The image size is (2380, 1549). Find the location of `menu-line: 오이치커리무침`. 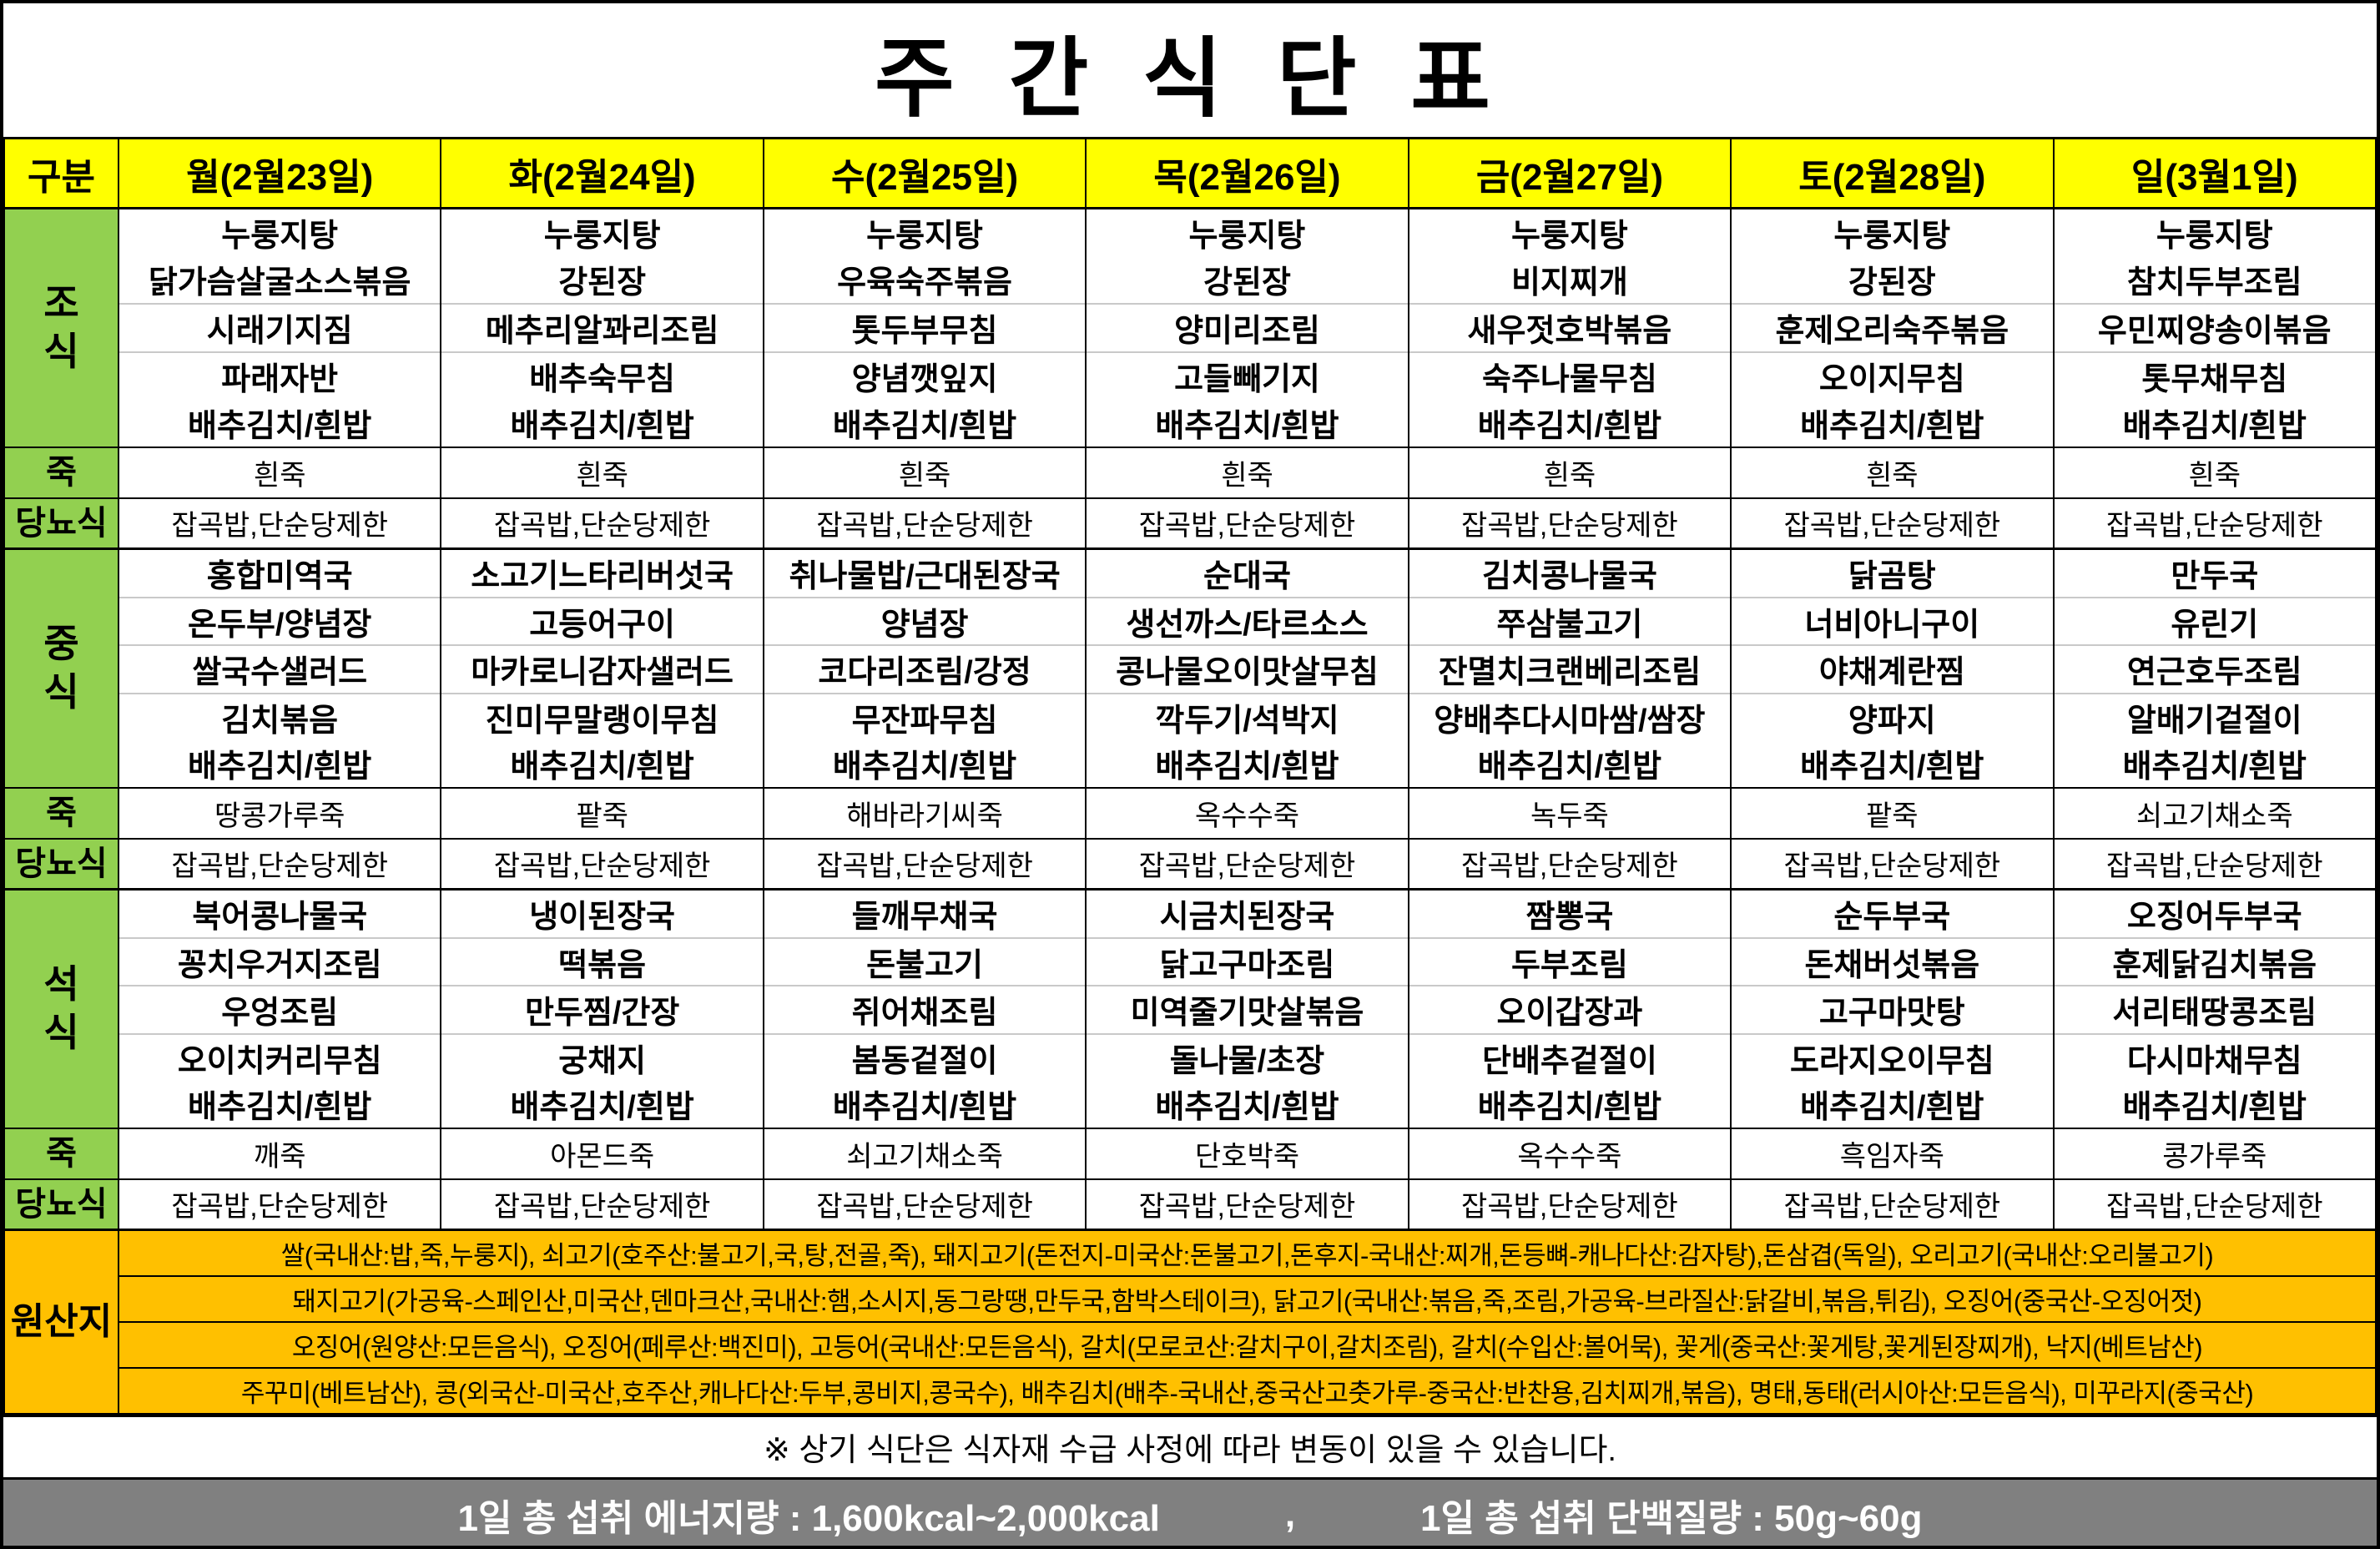

menu-line: 오이치커리무침 is located at coordinates (279, 1061).